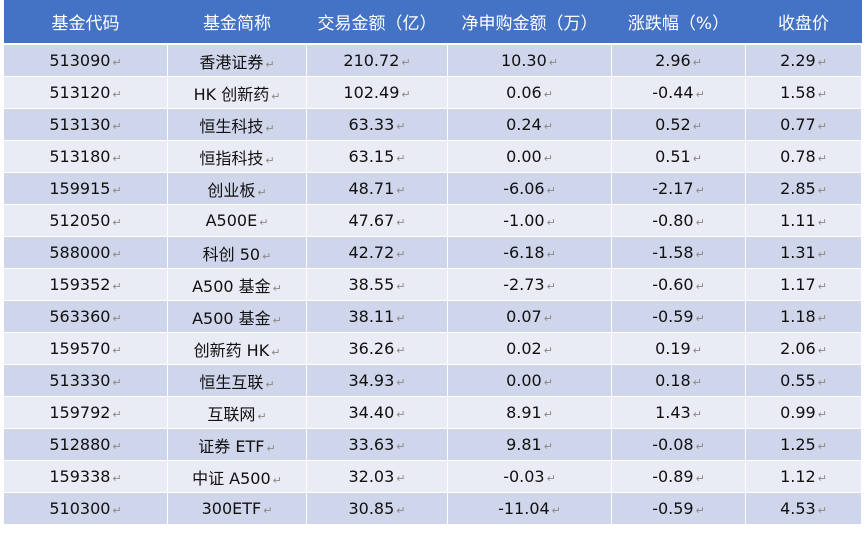 The width and height of the screenshot is (865, 536). I want to click on cell-value: 30.85, so click(371, 508).